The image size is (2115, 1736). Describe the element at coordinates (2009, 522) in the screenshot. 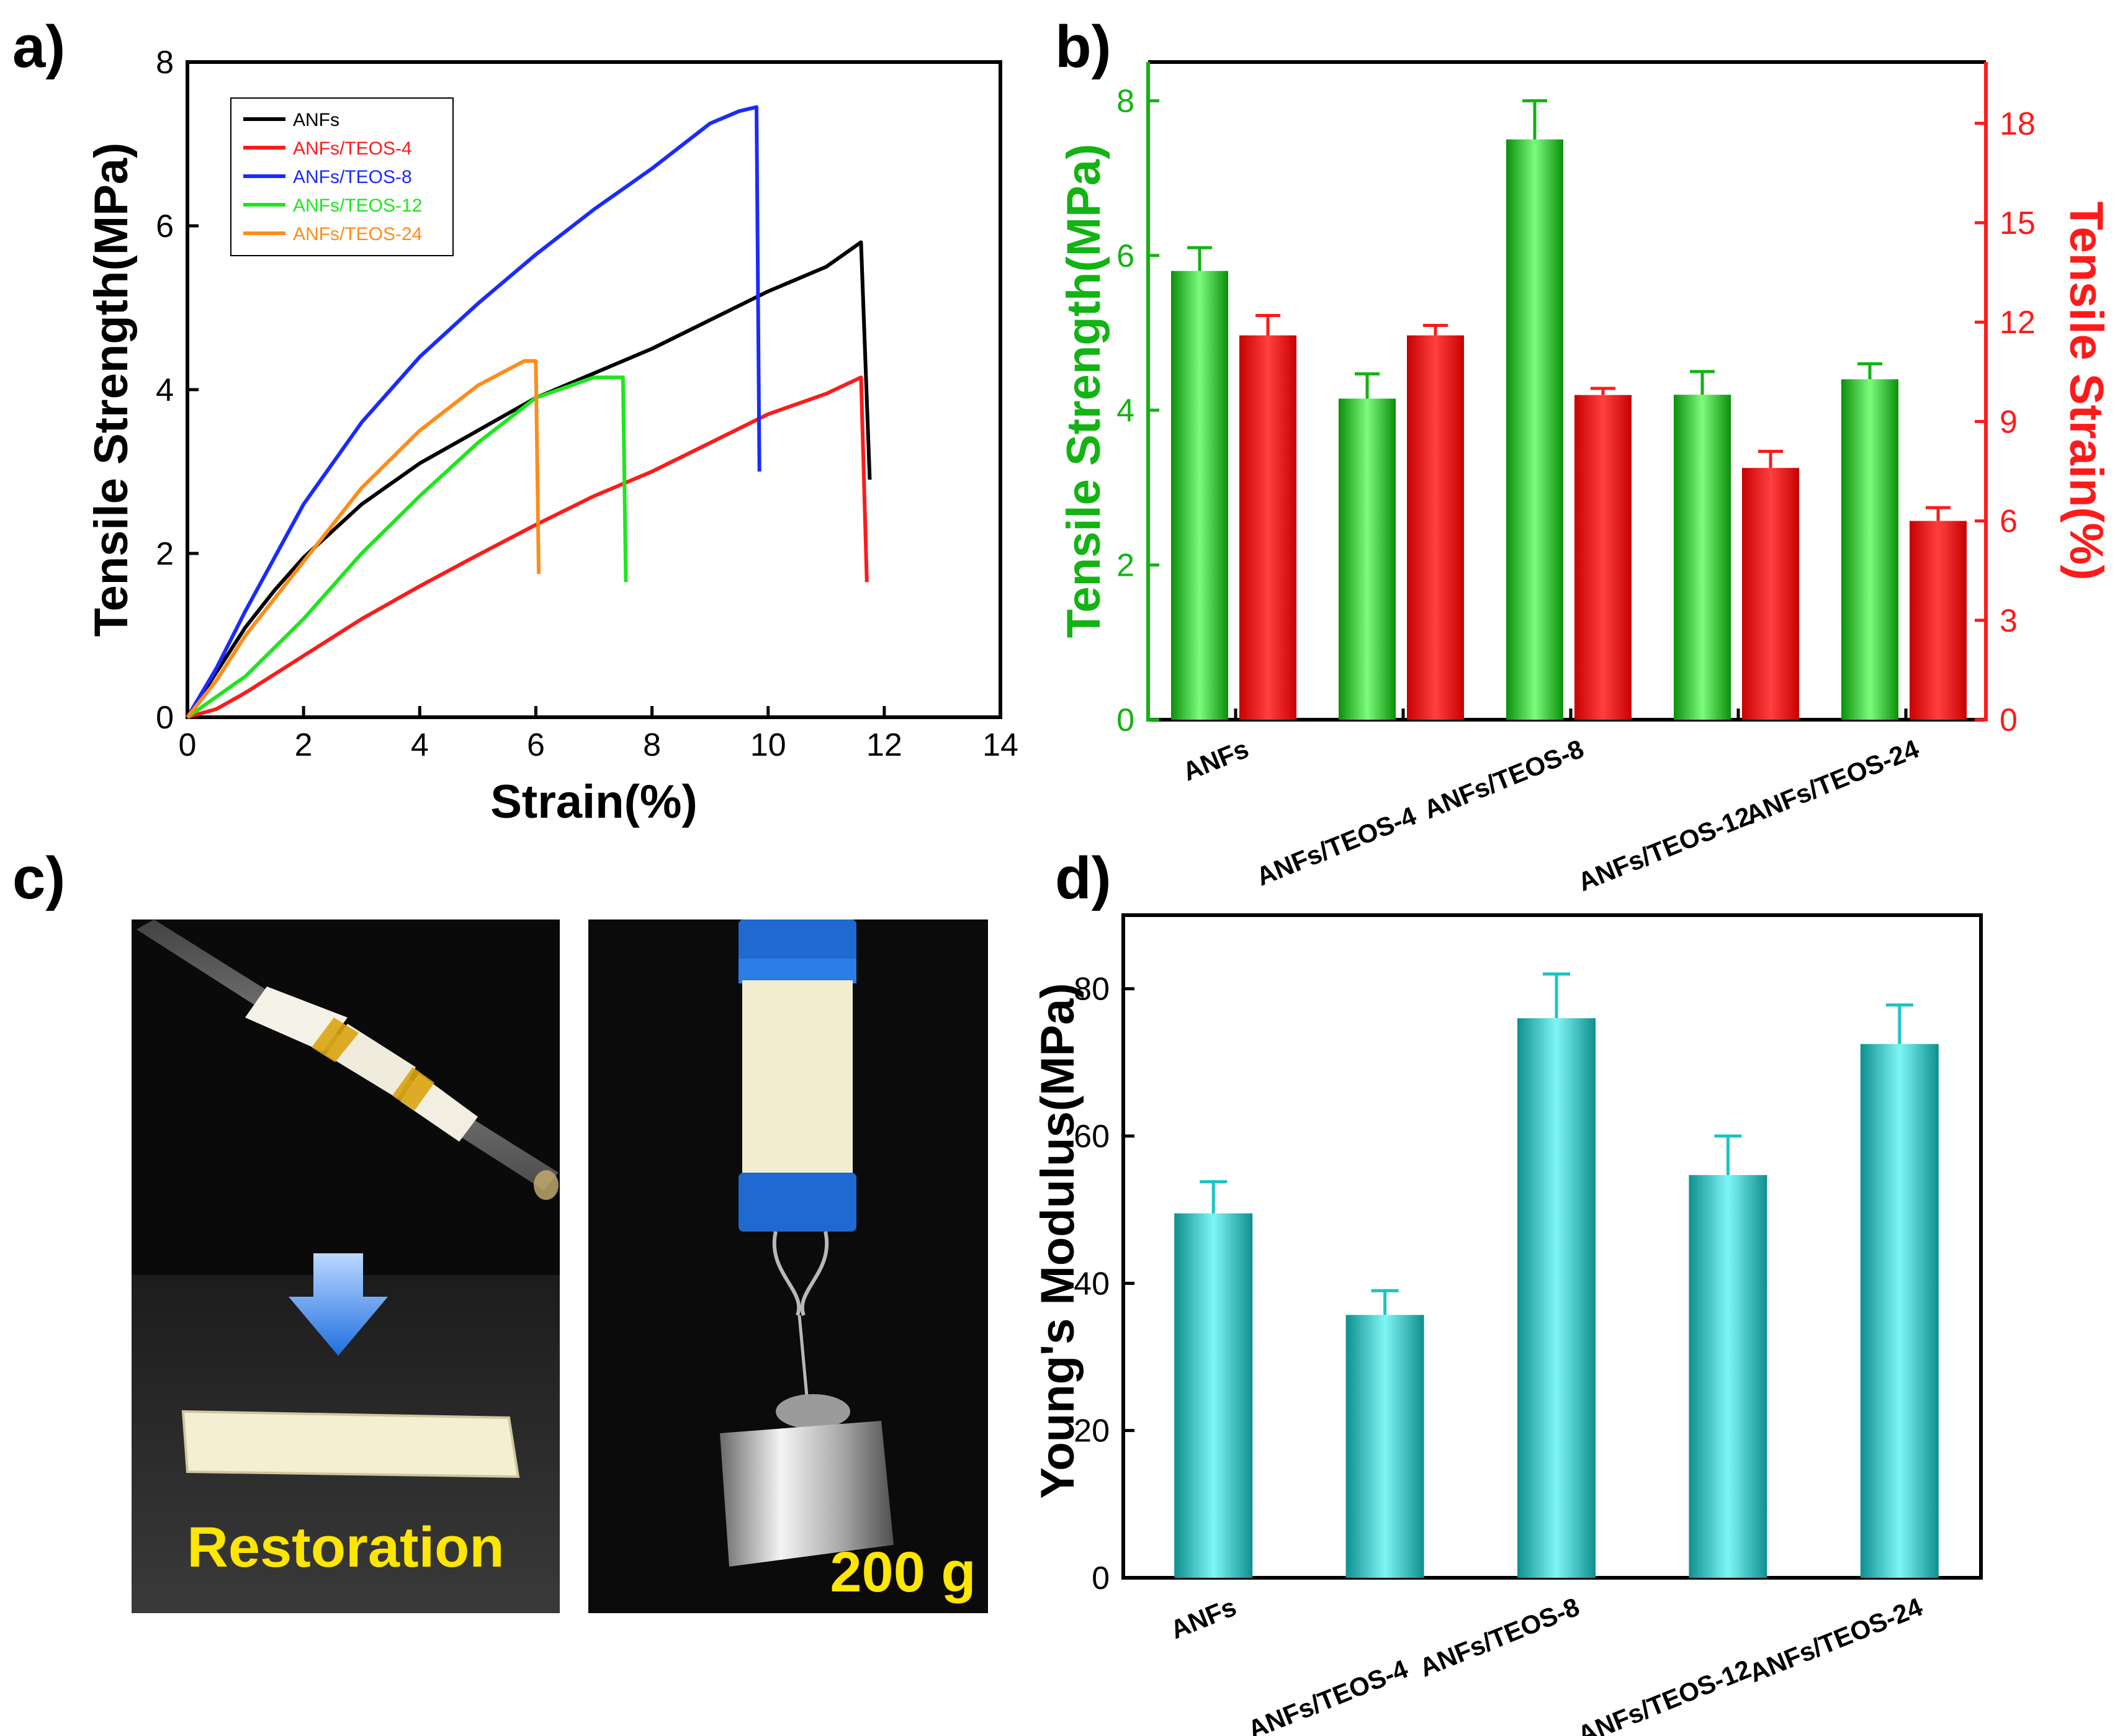

I see `y-tick-label-right: 6` at that location.